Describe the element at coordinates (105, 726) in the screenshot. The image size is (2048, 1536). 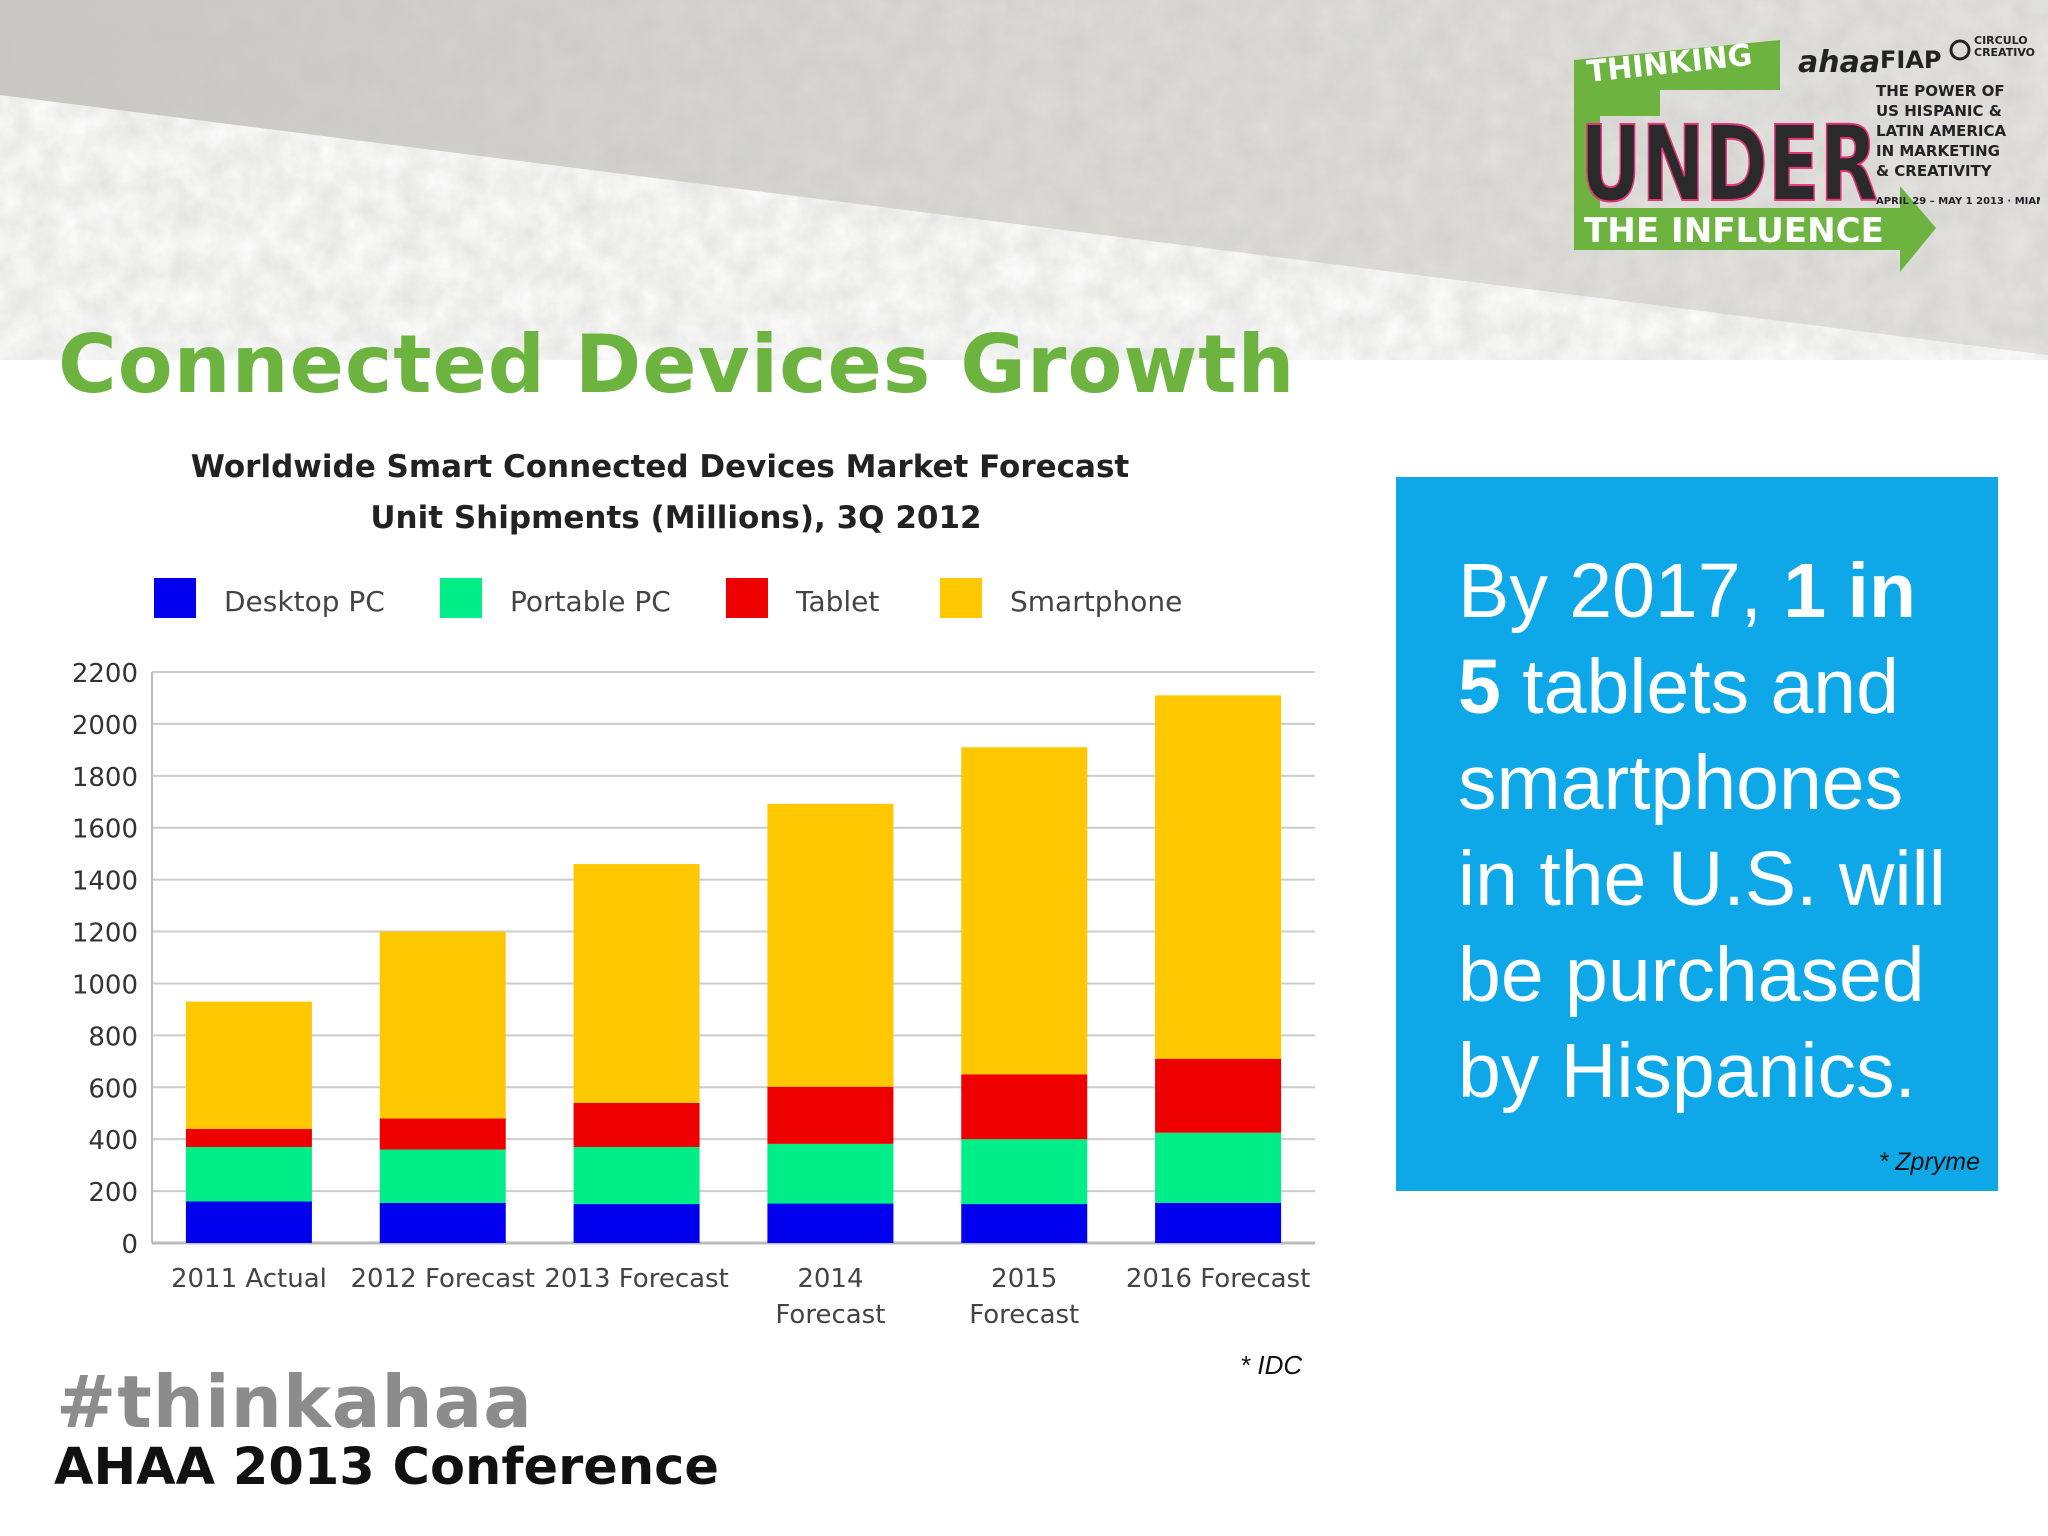
I see `y-tick-label: 2000` at that location.